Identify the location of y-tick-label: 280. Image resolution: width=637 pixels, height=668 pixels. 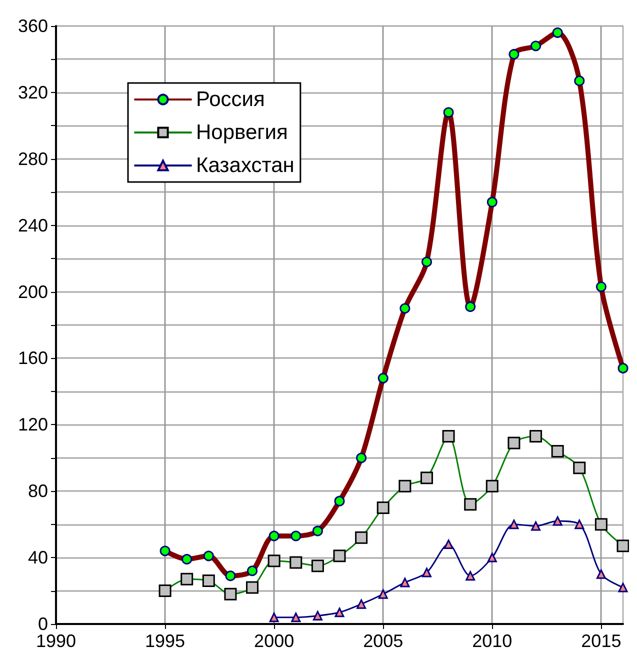
(33, 158).